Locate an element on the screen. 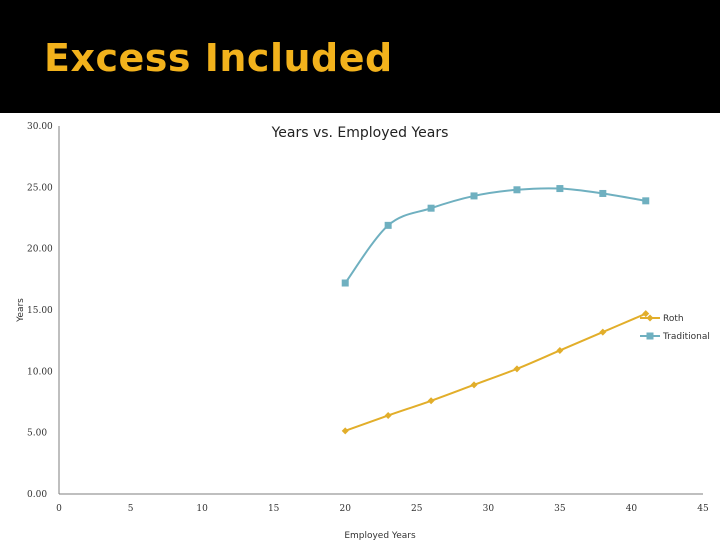 The width and height of the screenshot is (720, 540). x-axis-label: Employed Years is located at coordinates (380, 535).